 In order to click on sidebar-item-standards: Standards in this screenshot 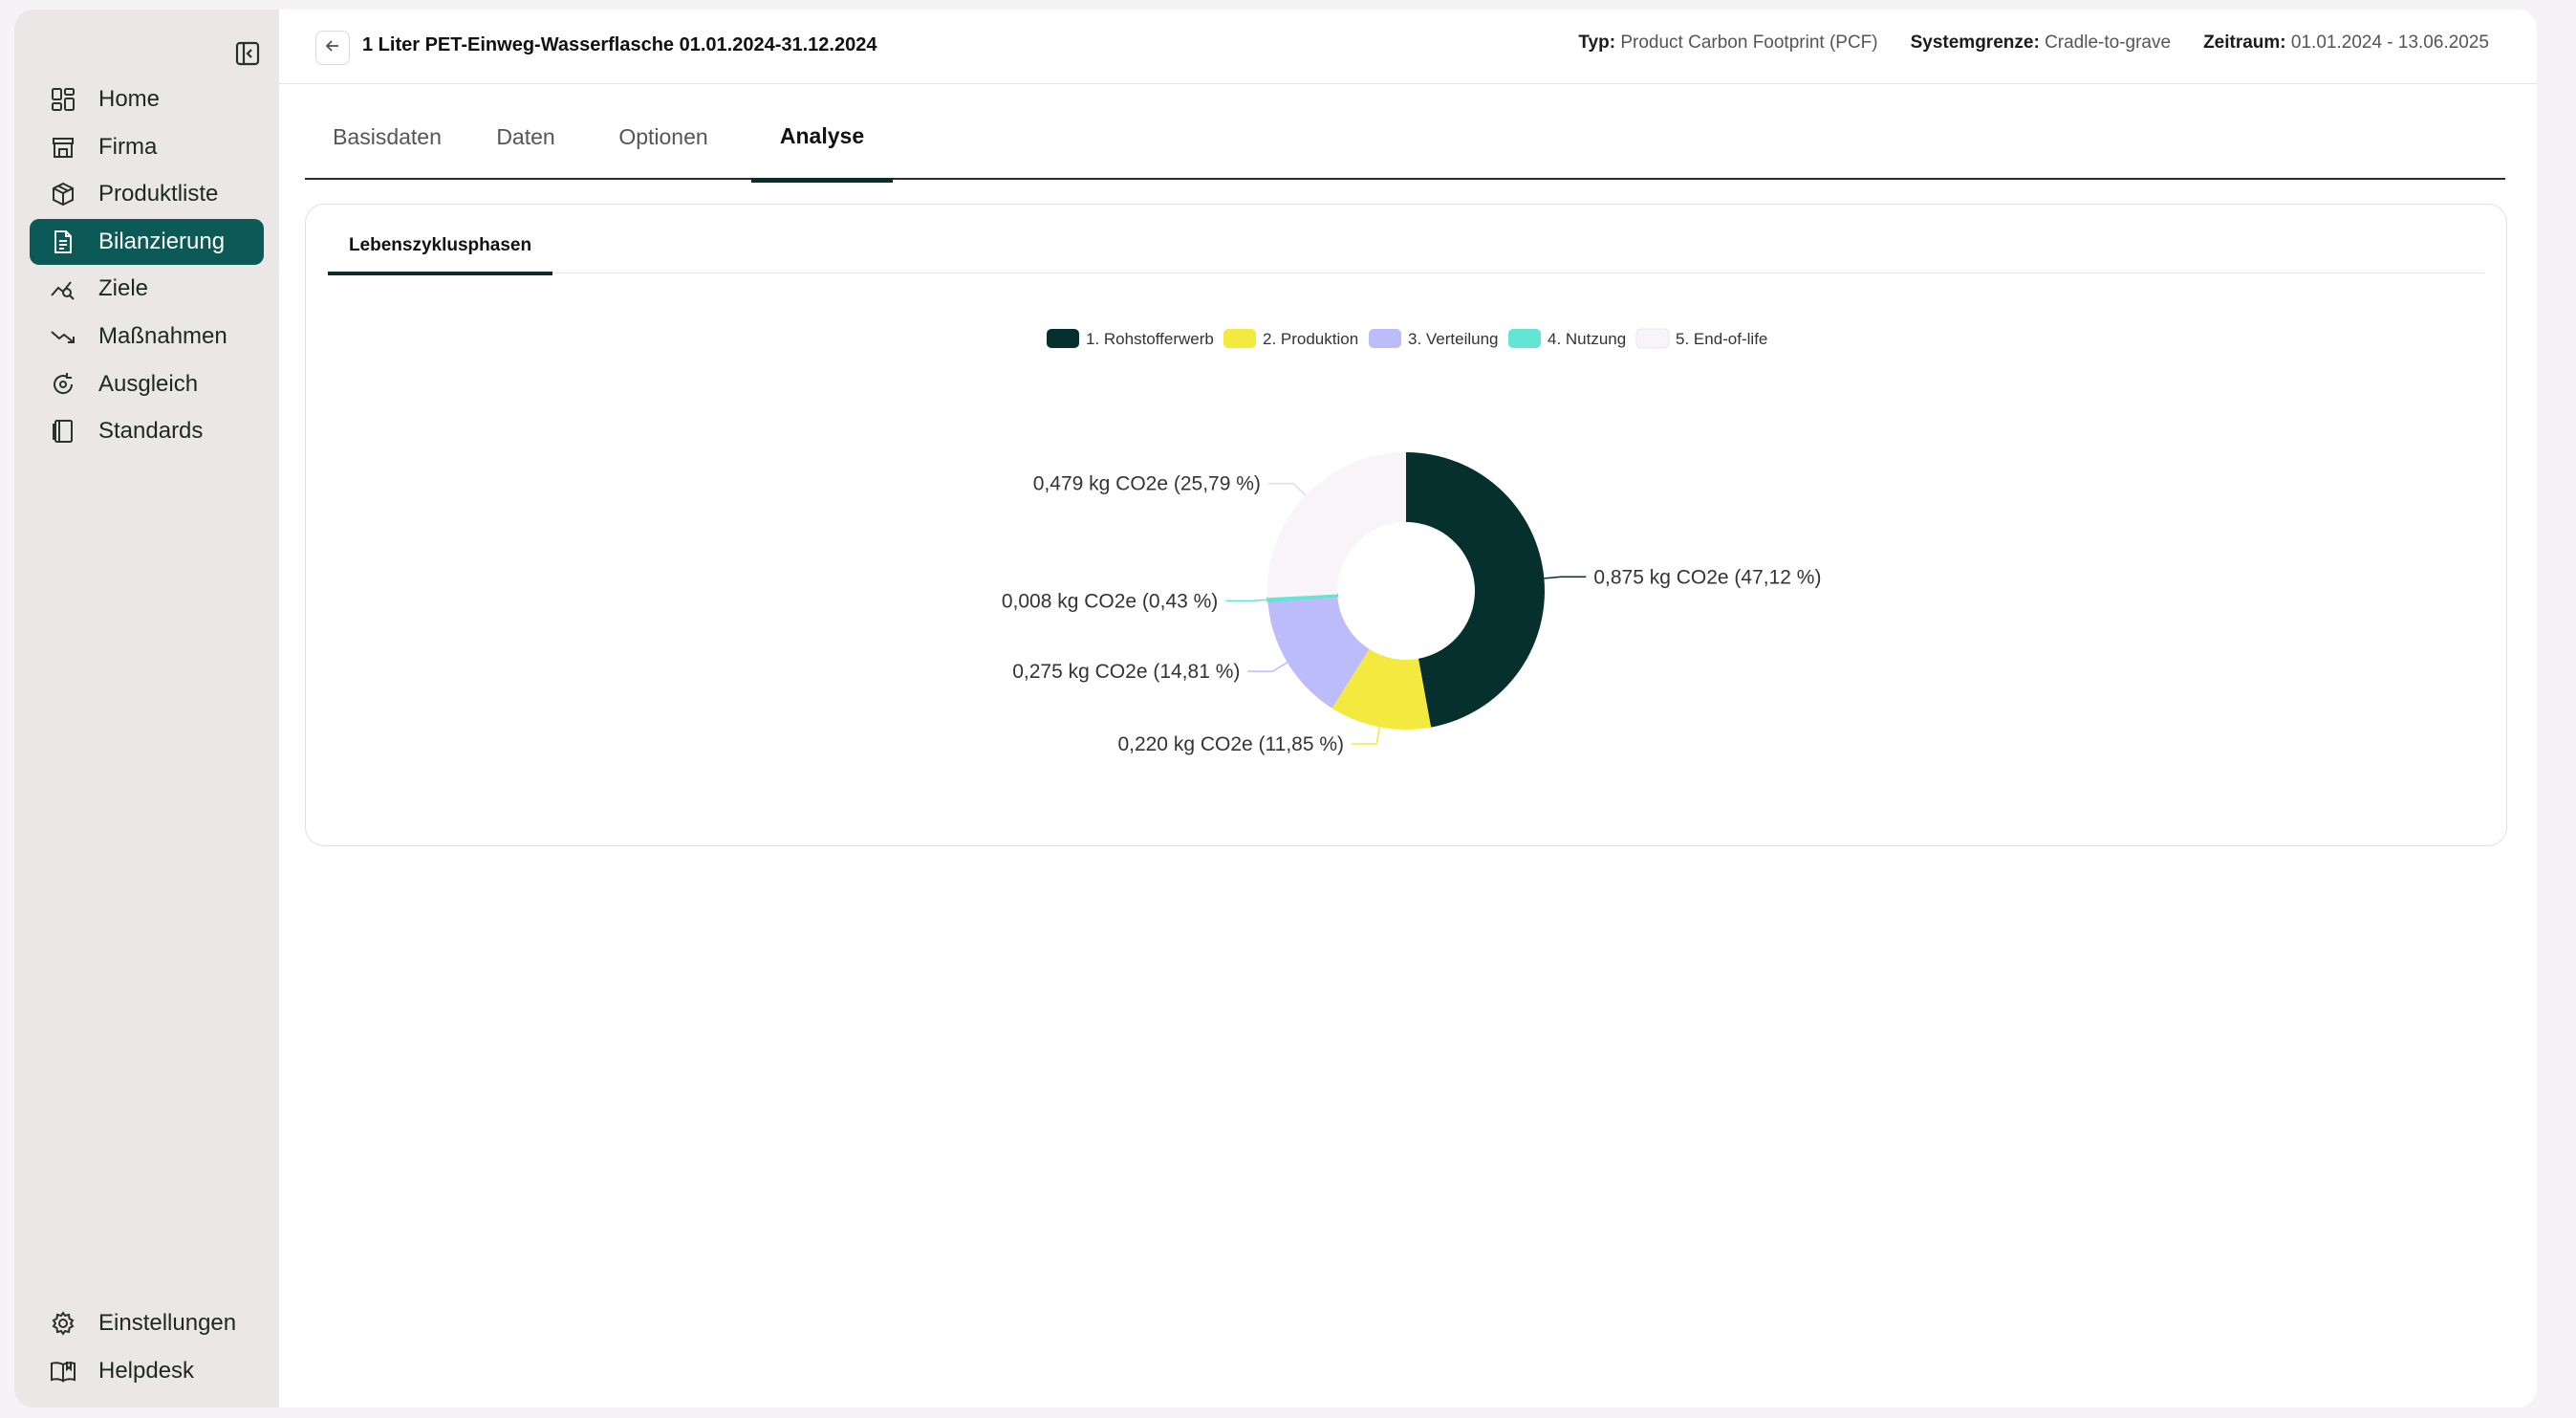, I will do `click(147, 431)`.